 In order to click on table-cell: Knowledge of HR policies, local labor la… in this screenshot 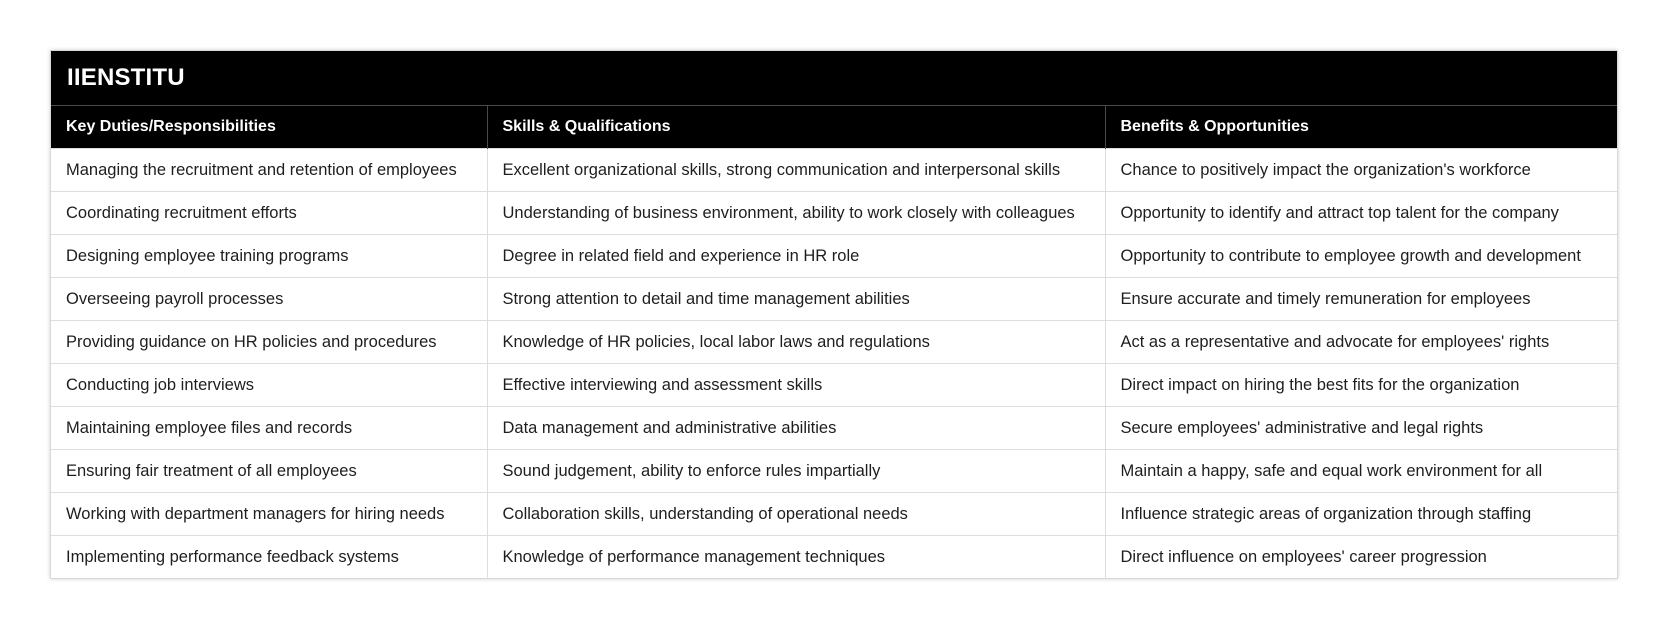, I will do `click(795, 342)`.